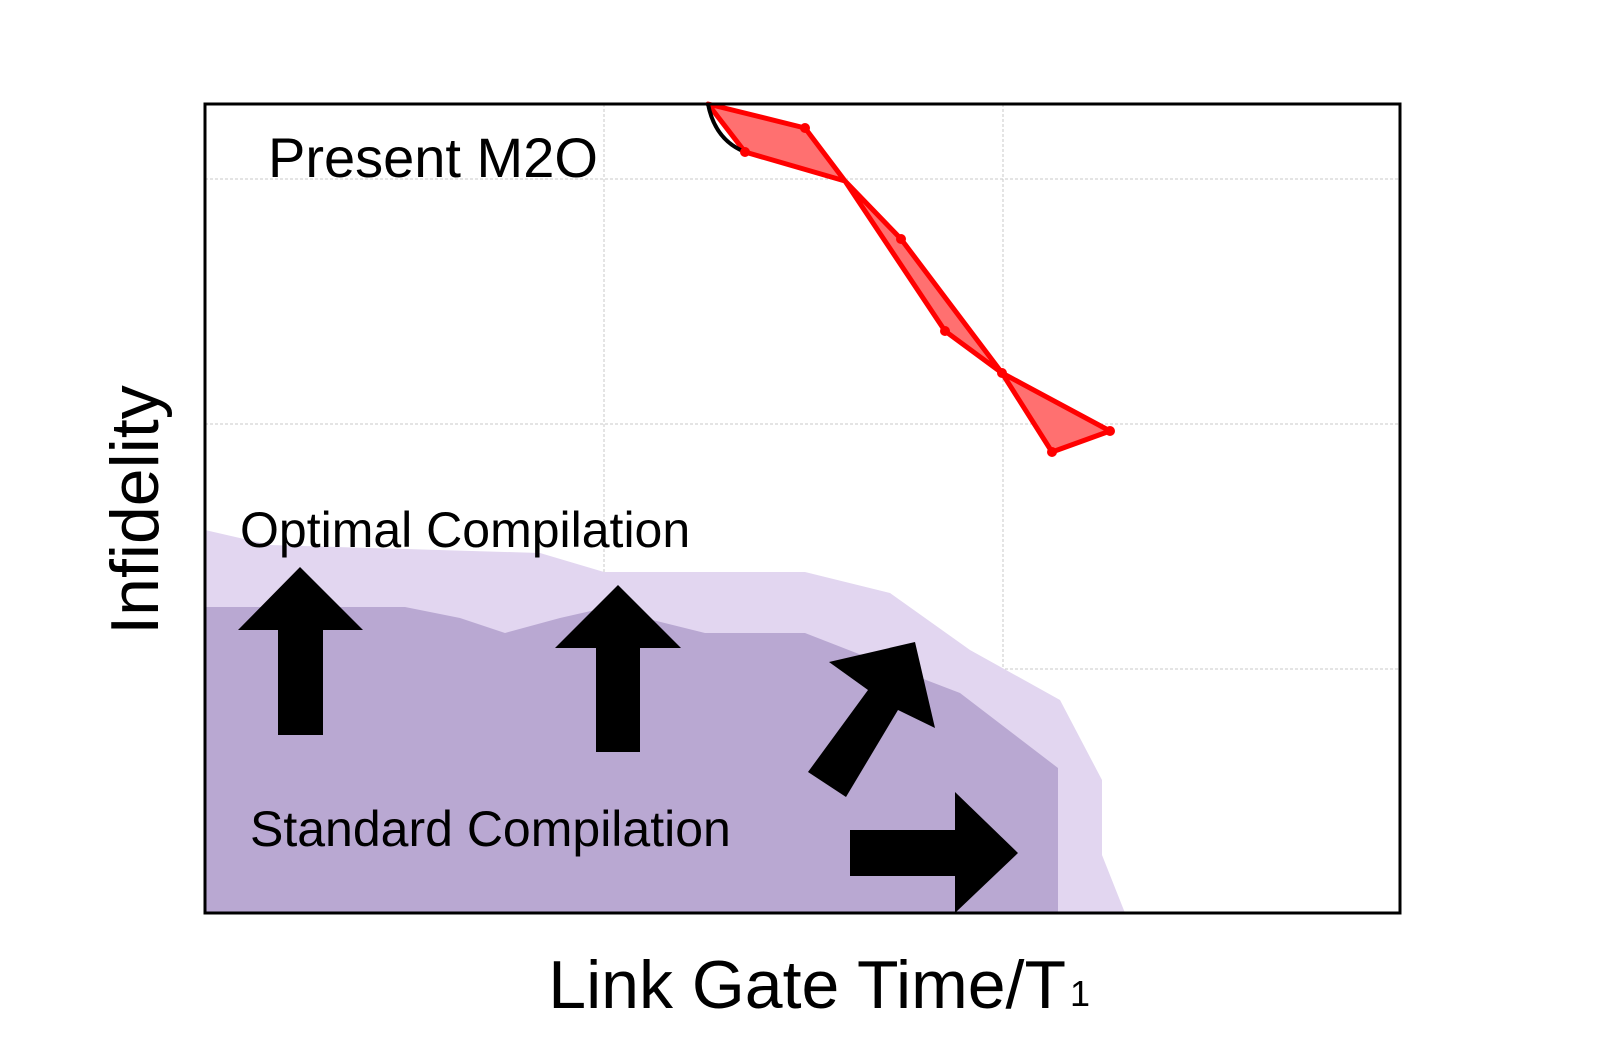 The width and height of the screenshot is (1600, 1059). Describe the element at coordinates (135, 509) in the screenshot. I see `y-axis-label: Infidelity` at that location.